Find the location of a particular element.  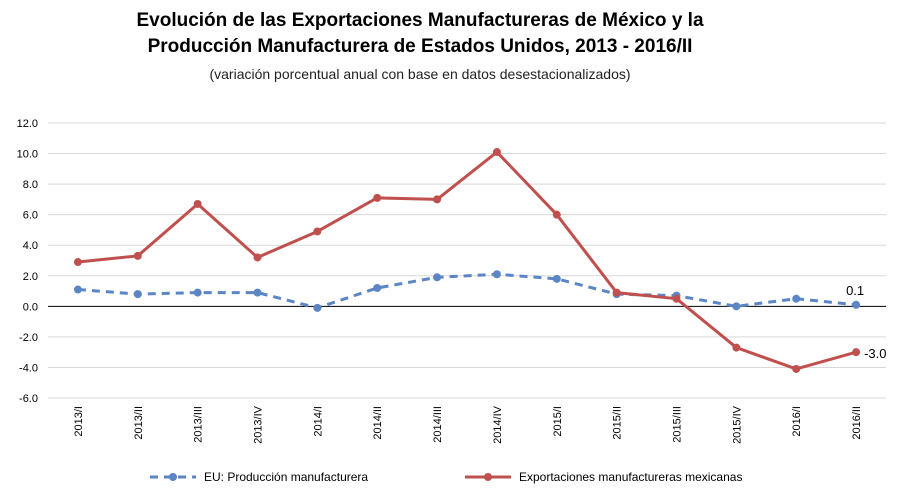

x-tick-label: 2016/II is located at coordinates (857, 423).